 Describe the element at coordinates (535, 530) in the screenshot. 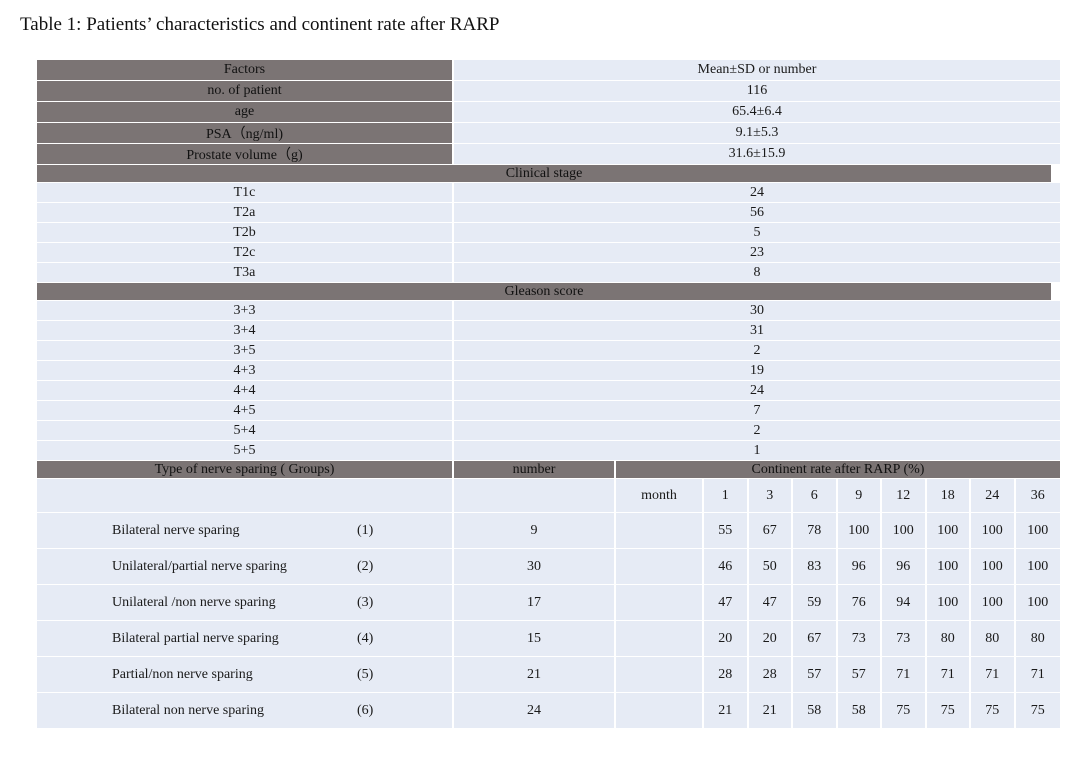

I see `group-number: 9` at that location.